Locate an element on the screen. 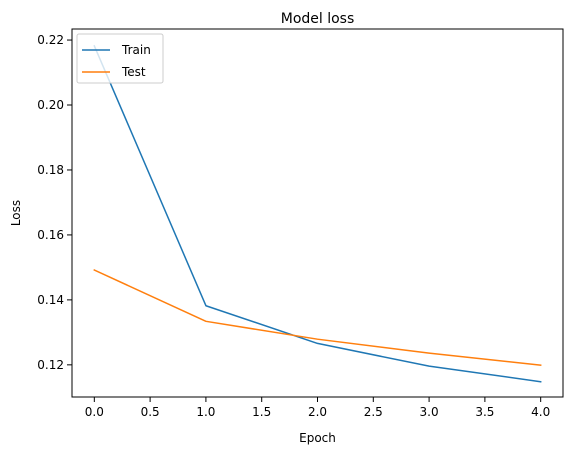 This screenshot has width=576, height=455. y-axis-label: Loss is located at coordinates (16, 213).